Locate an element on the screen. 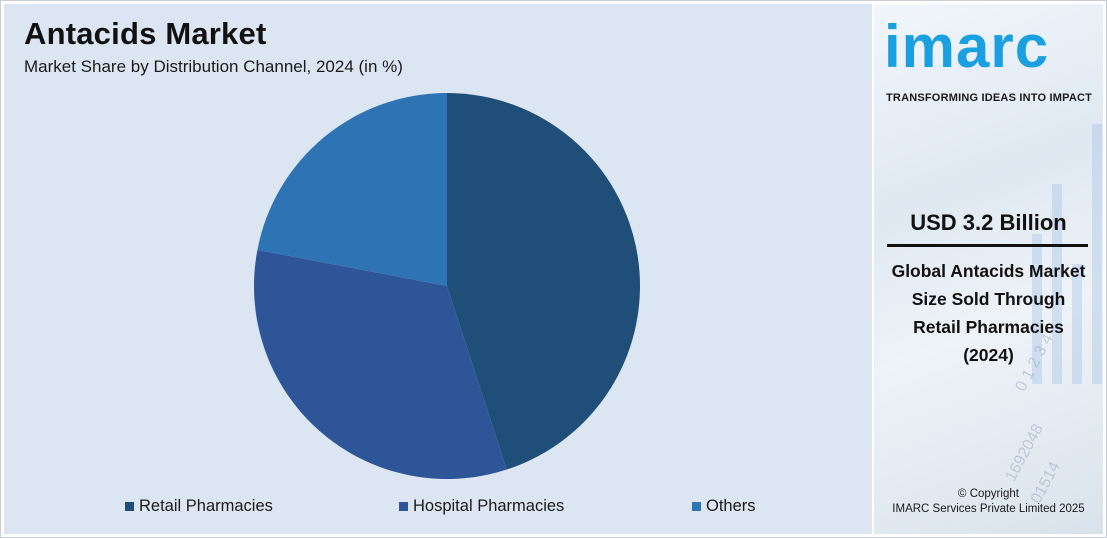 This screenshot has width=1107, height=538. legend-item-retail-pharmacies: Retail Pharmacies is located at coordinates (199, 506).